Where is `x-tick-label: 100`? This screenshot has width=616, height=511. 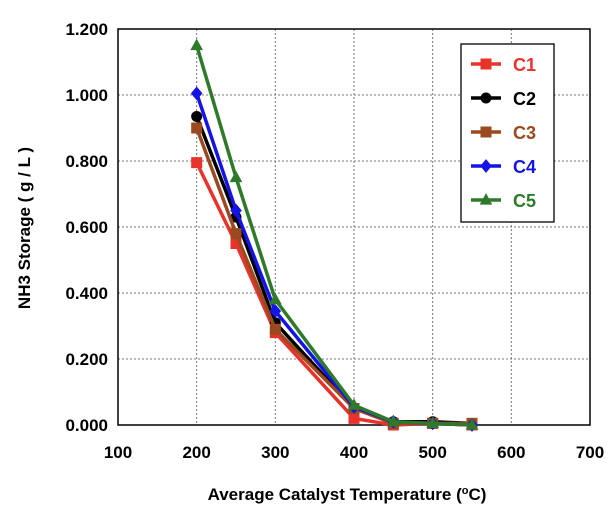
x-tick-label: 100 is located at coordinates (118, 452).